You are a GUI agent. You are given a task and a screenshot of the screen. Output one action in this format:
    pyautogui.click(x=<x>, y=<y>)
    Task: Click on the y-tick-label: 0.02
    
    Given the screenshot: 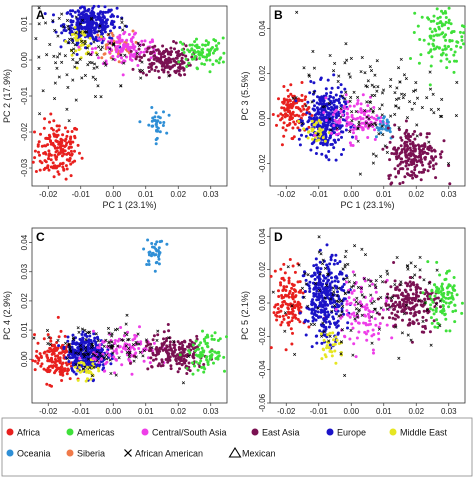 What is the action you would take?
    pyautogui.click(x=262, y=269)
    